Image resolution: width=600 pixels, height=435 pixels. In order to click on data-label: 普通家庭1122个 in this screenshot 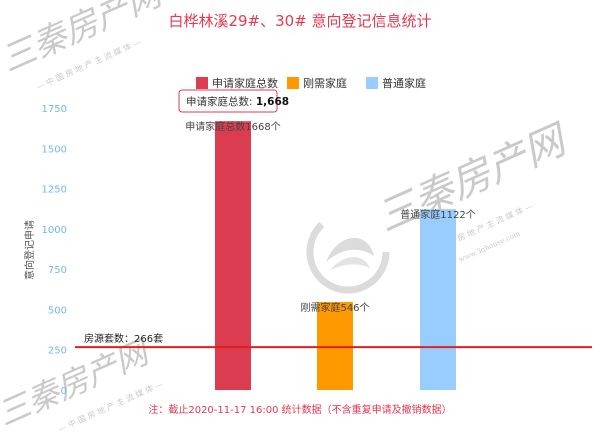, I will do `click(437, 214)`.